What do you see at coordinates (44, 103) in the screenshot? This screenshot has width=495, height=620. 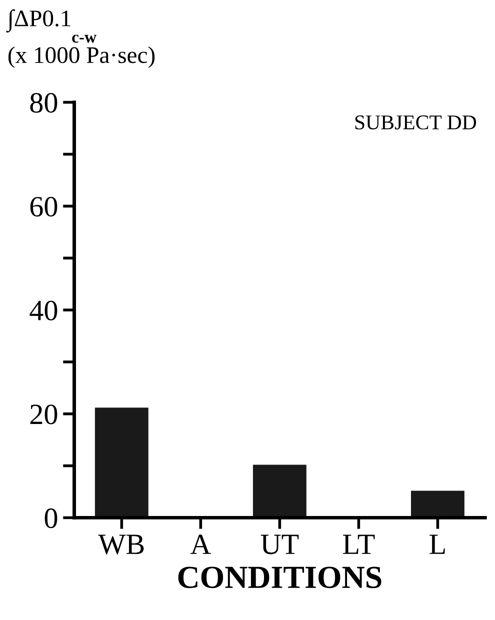 I see `y-tick-label: 80` at bounding box center [44, 103].